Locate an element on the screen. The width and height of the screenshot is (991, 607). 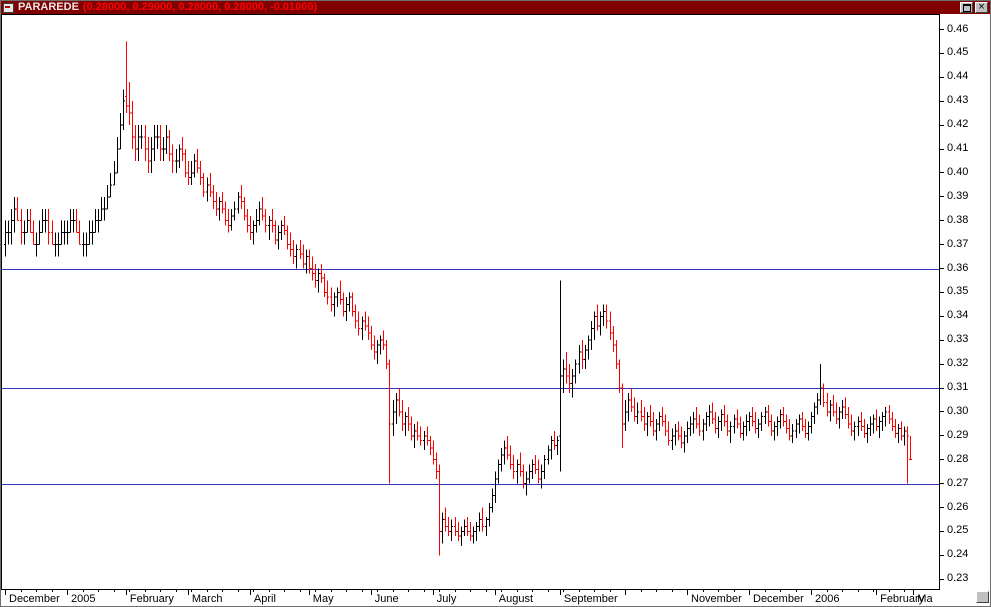
x-label: 2005 is located at coordinates (83, 599).